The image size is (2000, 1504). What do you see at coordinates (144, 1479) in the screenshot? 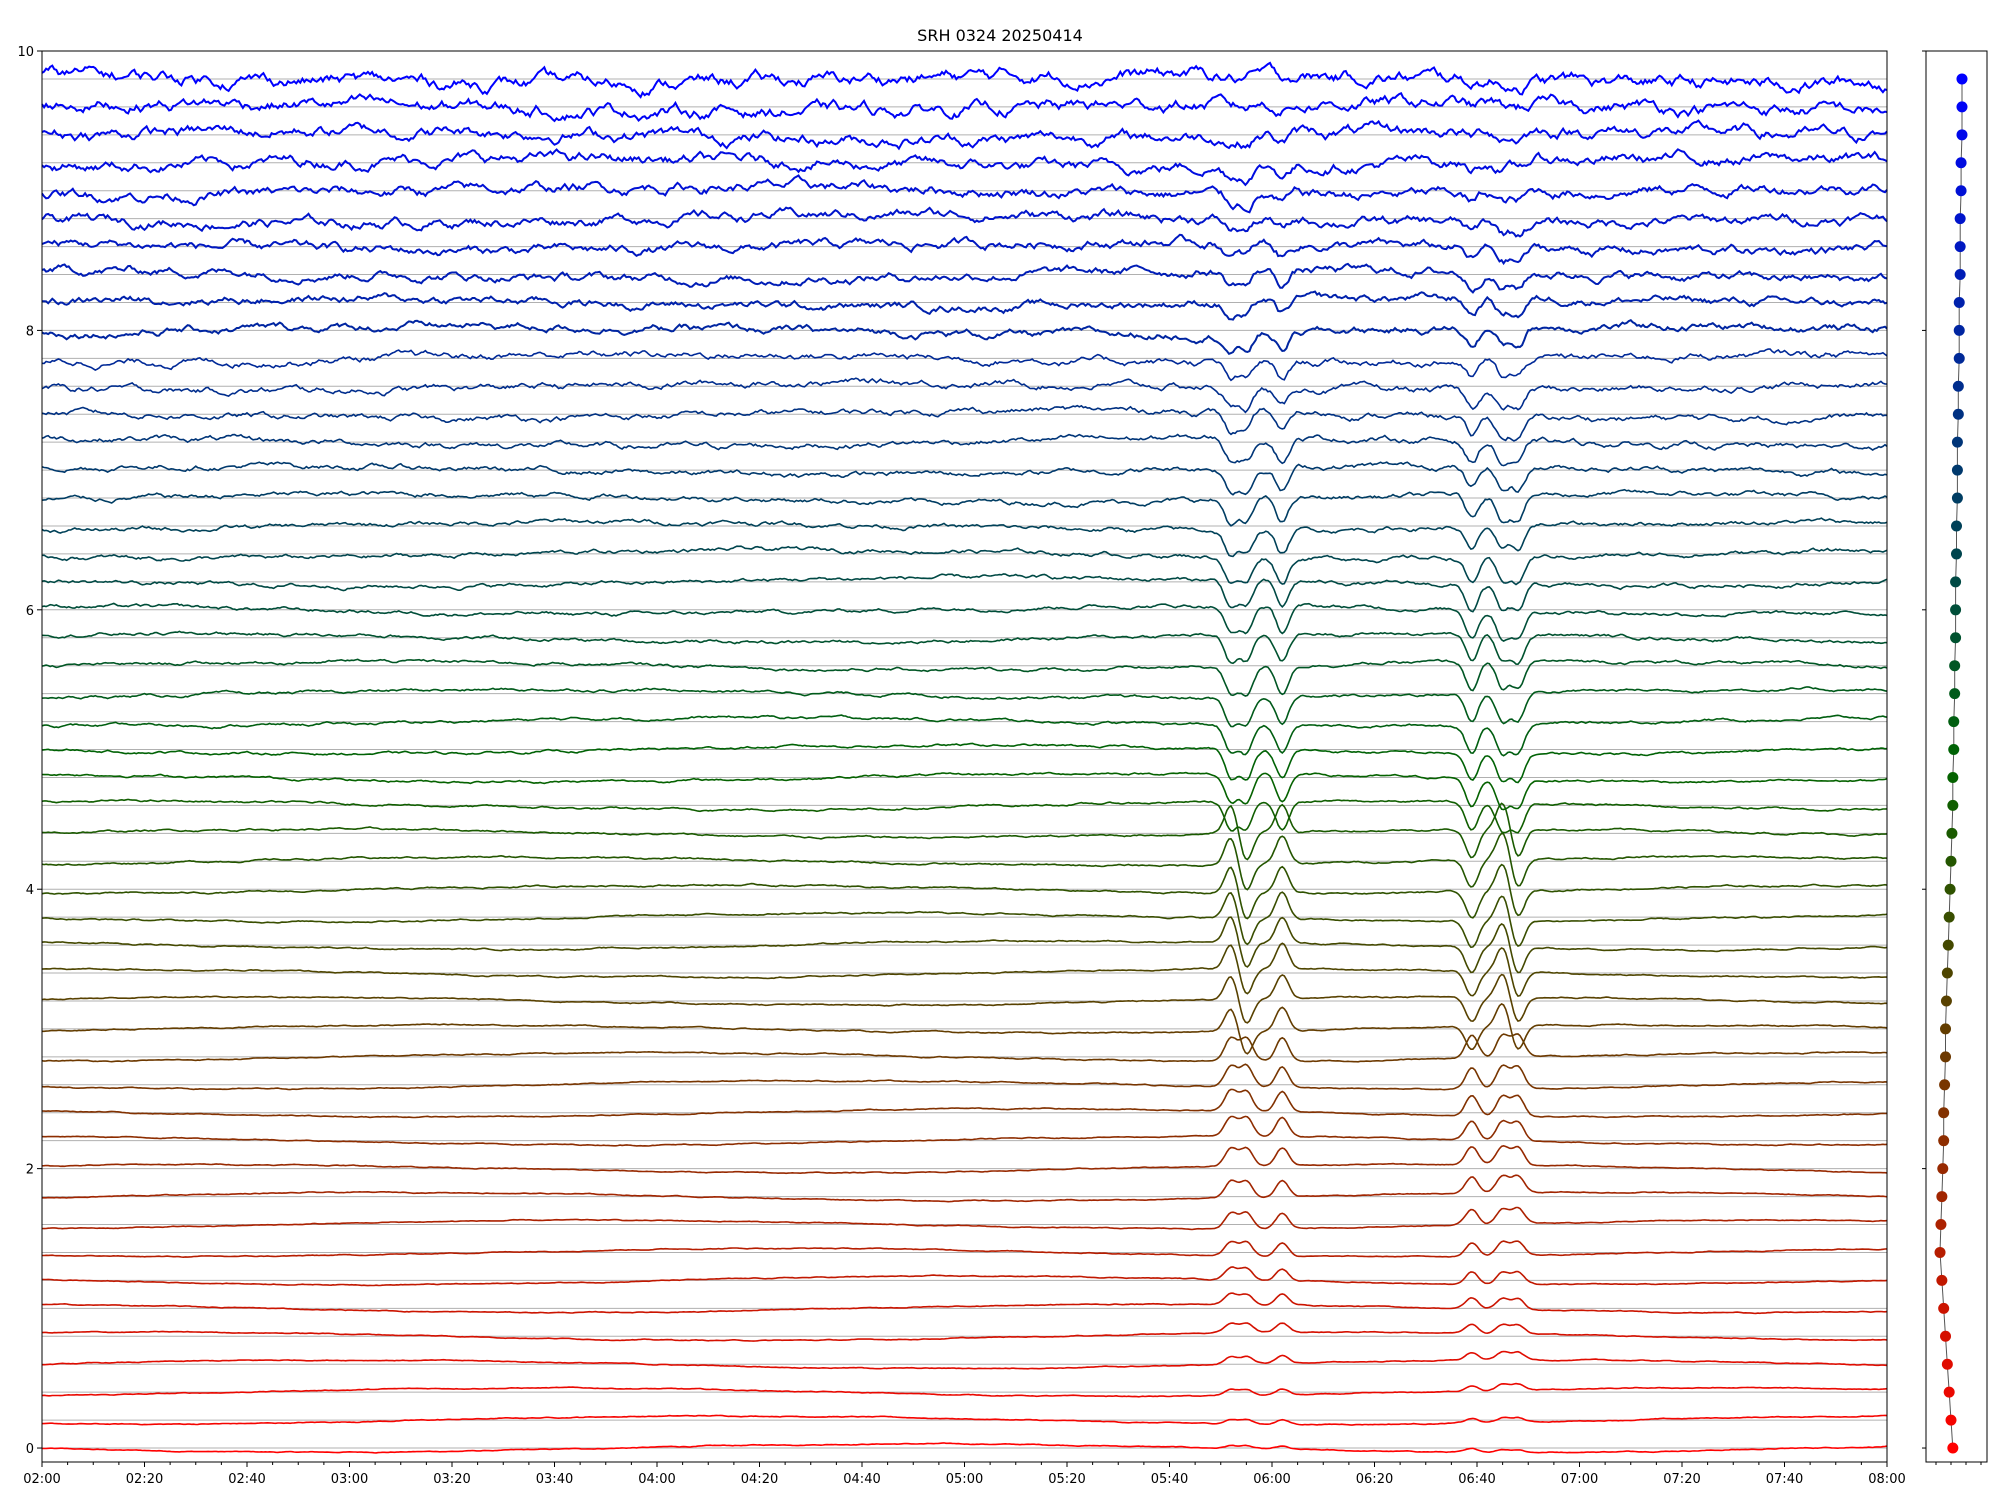
I see `x-tick-label: 02:20` at bounding box center [144, 1479].